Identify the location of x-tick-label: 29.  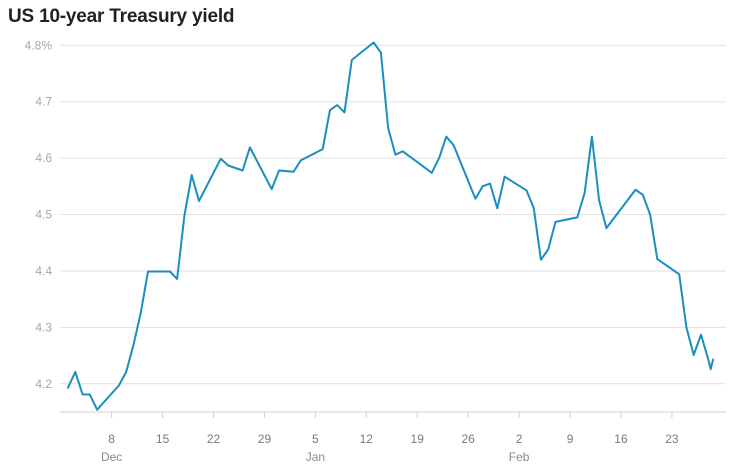
(265, 439).